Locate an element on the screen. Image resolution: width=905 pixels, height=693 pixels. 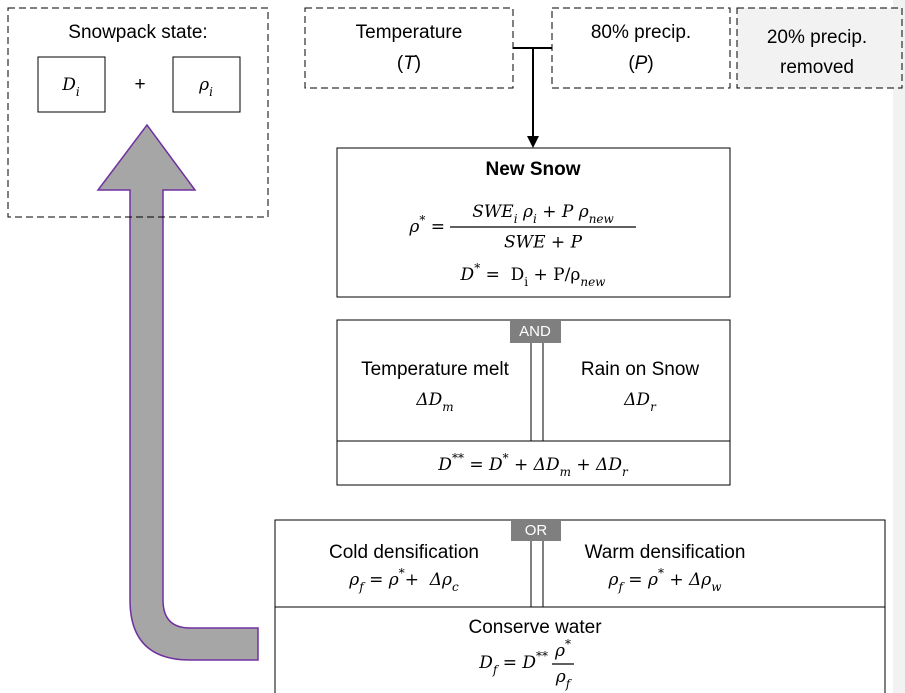
formula: ρf is located at coordinates (564, 679).